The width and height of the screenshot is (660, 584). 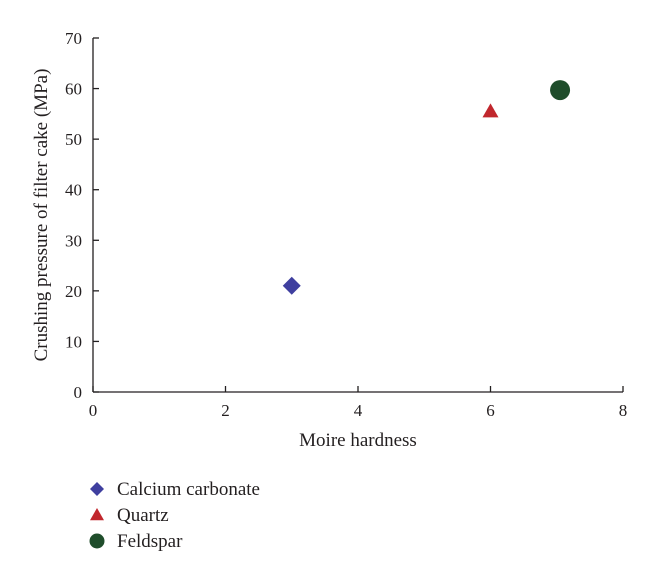 I want to click on x-tick-label: 8, so click(x=623, y=410).